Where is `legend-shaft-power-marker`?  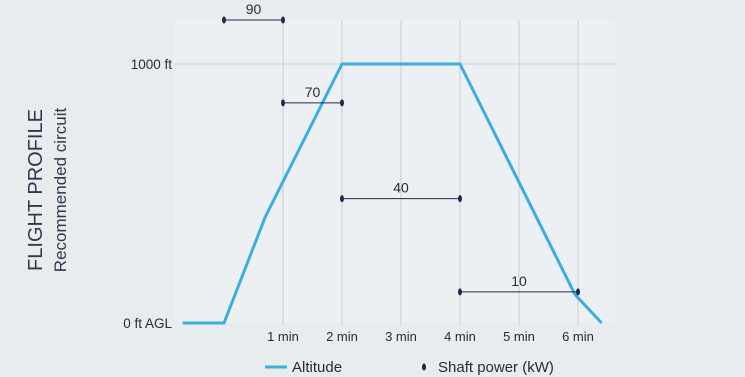
legend-shaft-power-marker is located at coordinates (424, 367).